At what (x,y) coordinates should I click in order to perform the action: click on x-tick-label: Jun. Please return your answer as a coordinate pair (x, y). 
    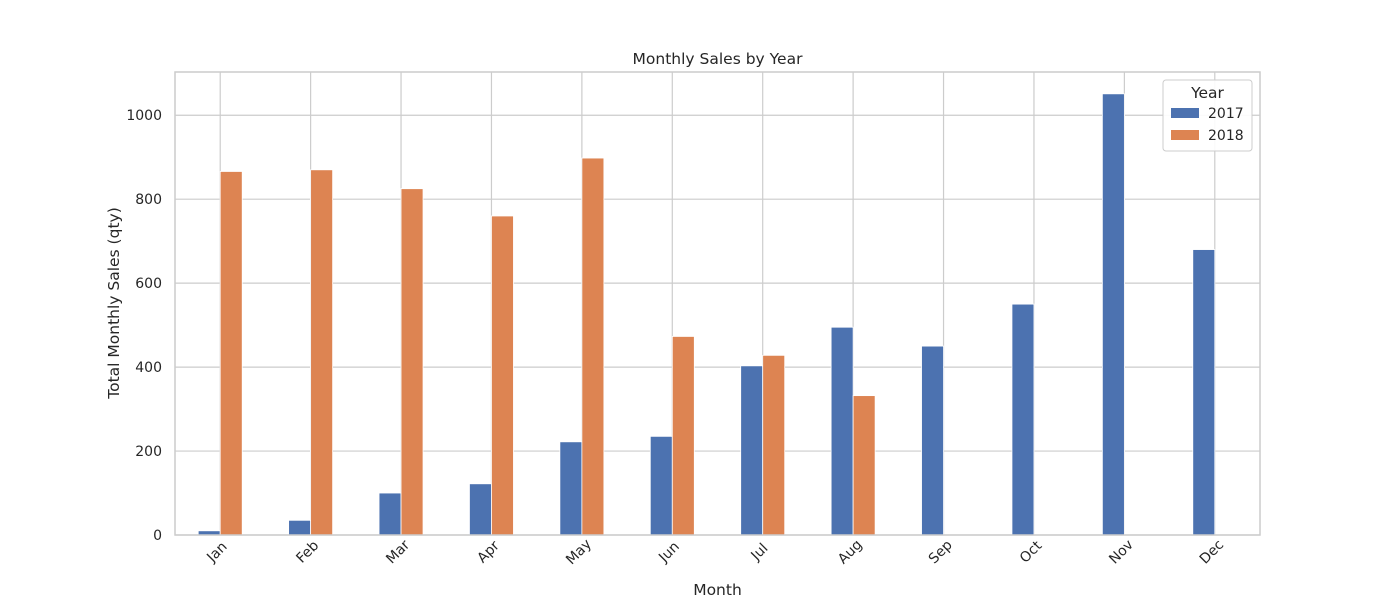
    Looking at the image, I should click on (668, 552).